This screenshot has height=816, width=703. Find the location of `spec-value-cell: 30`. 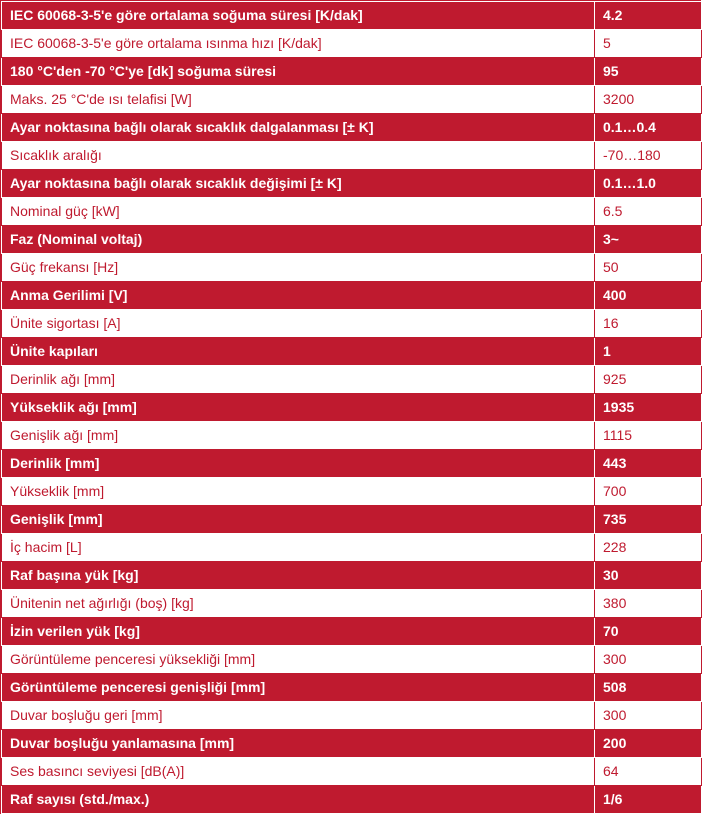

spec-value-cell: 30 is located at coordinates (648, 575).